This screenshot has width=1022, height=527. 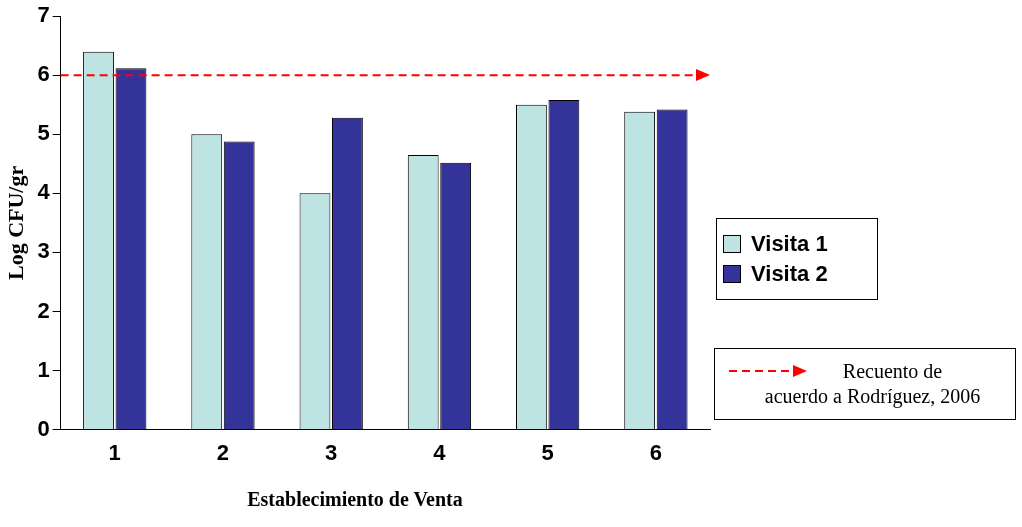 What do you see at coordinates (547, 452) in the screenshot?
I see `x-tick-label: 5` at bounding box center [547, 452].